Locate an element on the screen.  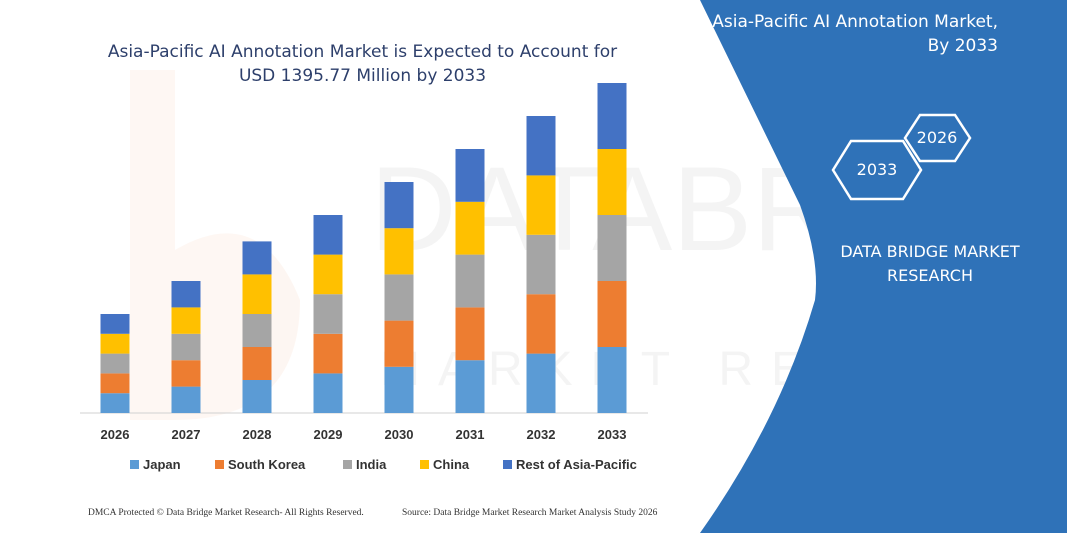
bar-2027-south-korea is located at coordinates (186, 373).